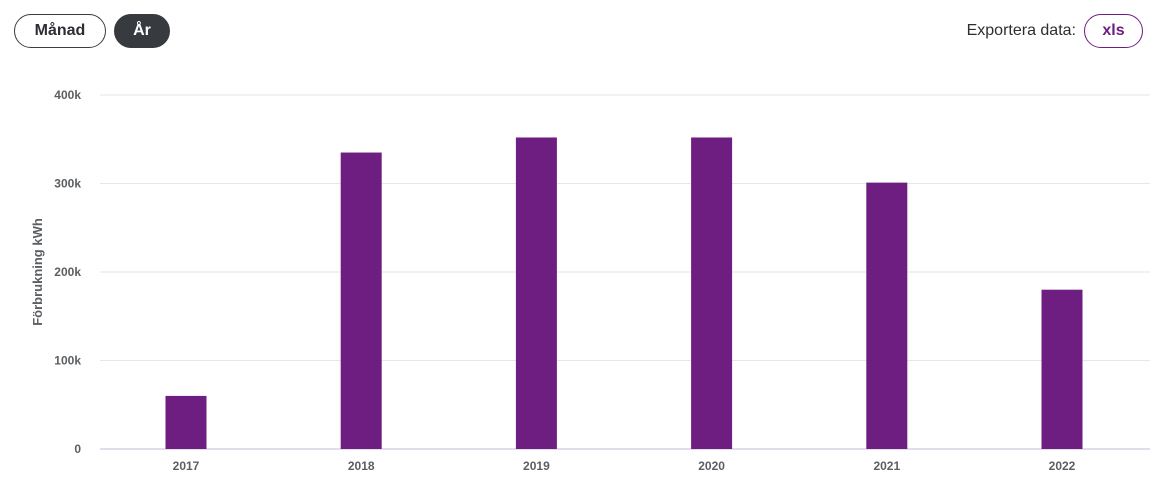 The width and height of the screenshot is (1170, 486). I want to click on period-year-button: År, so click(142, 31).